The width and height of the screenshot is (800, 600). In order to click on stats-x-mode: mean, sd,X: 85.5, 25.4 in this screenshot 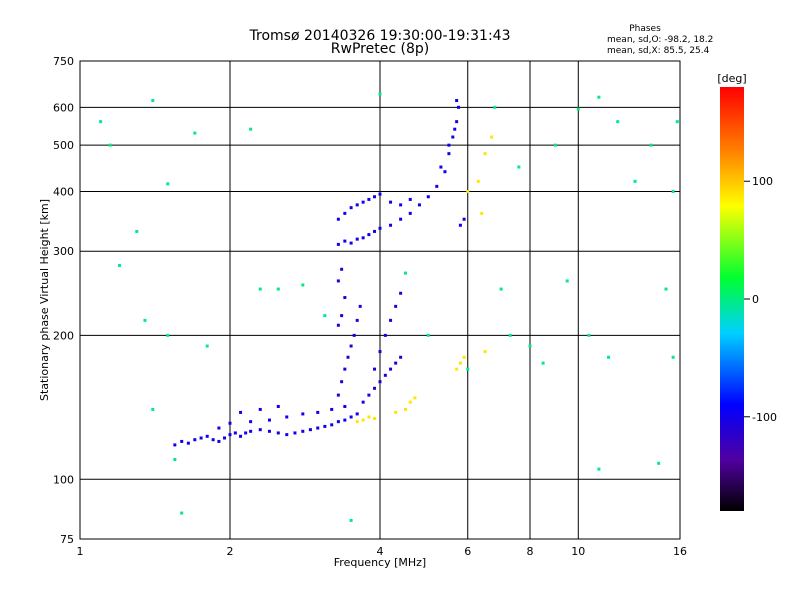, I will do `click(658, 51)`.